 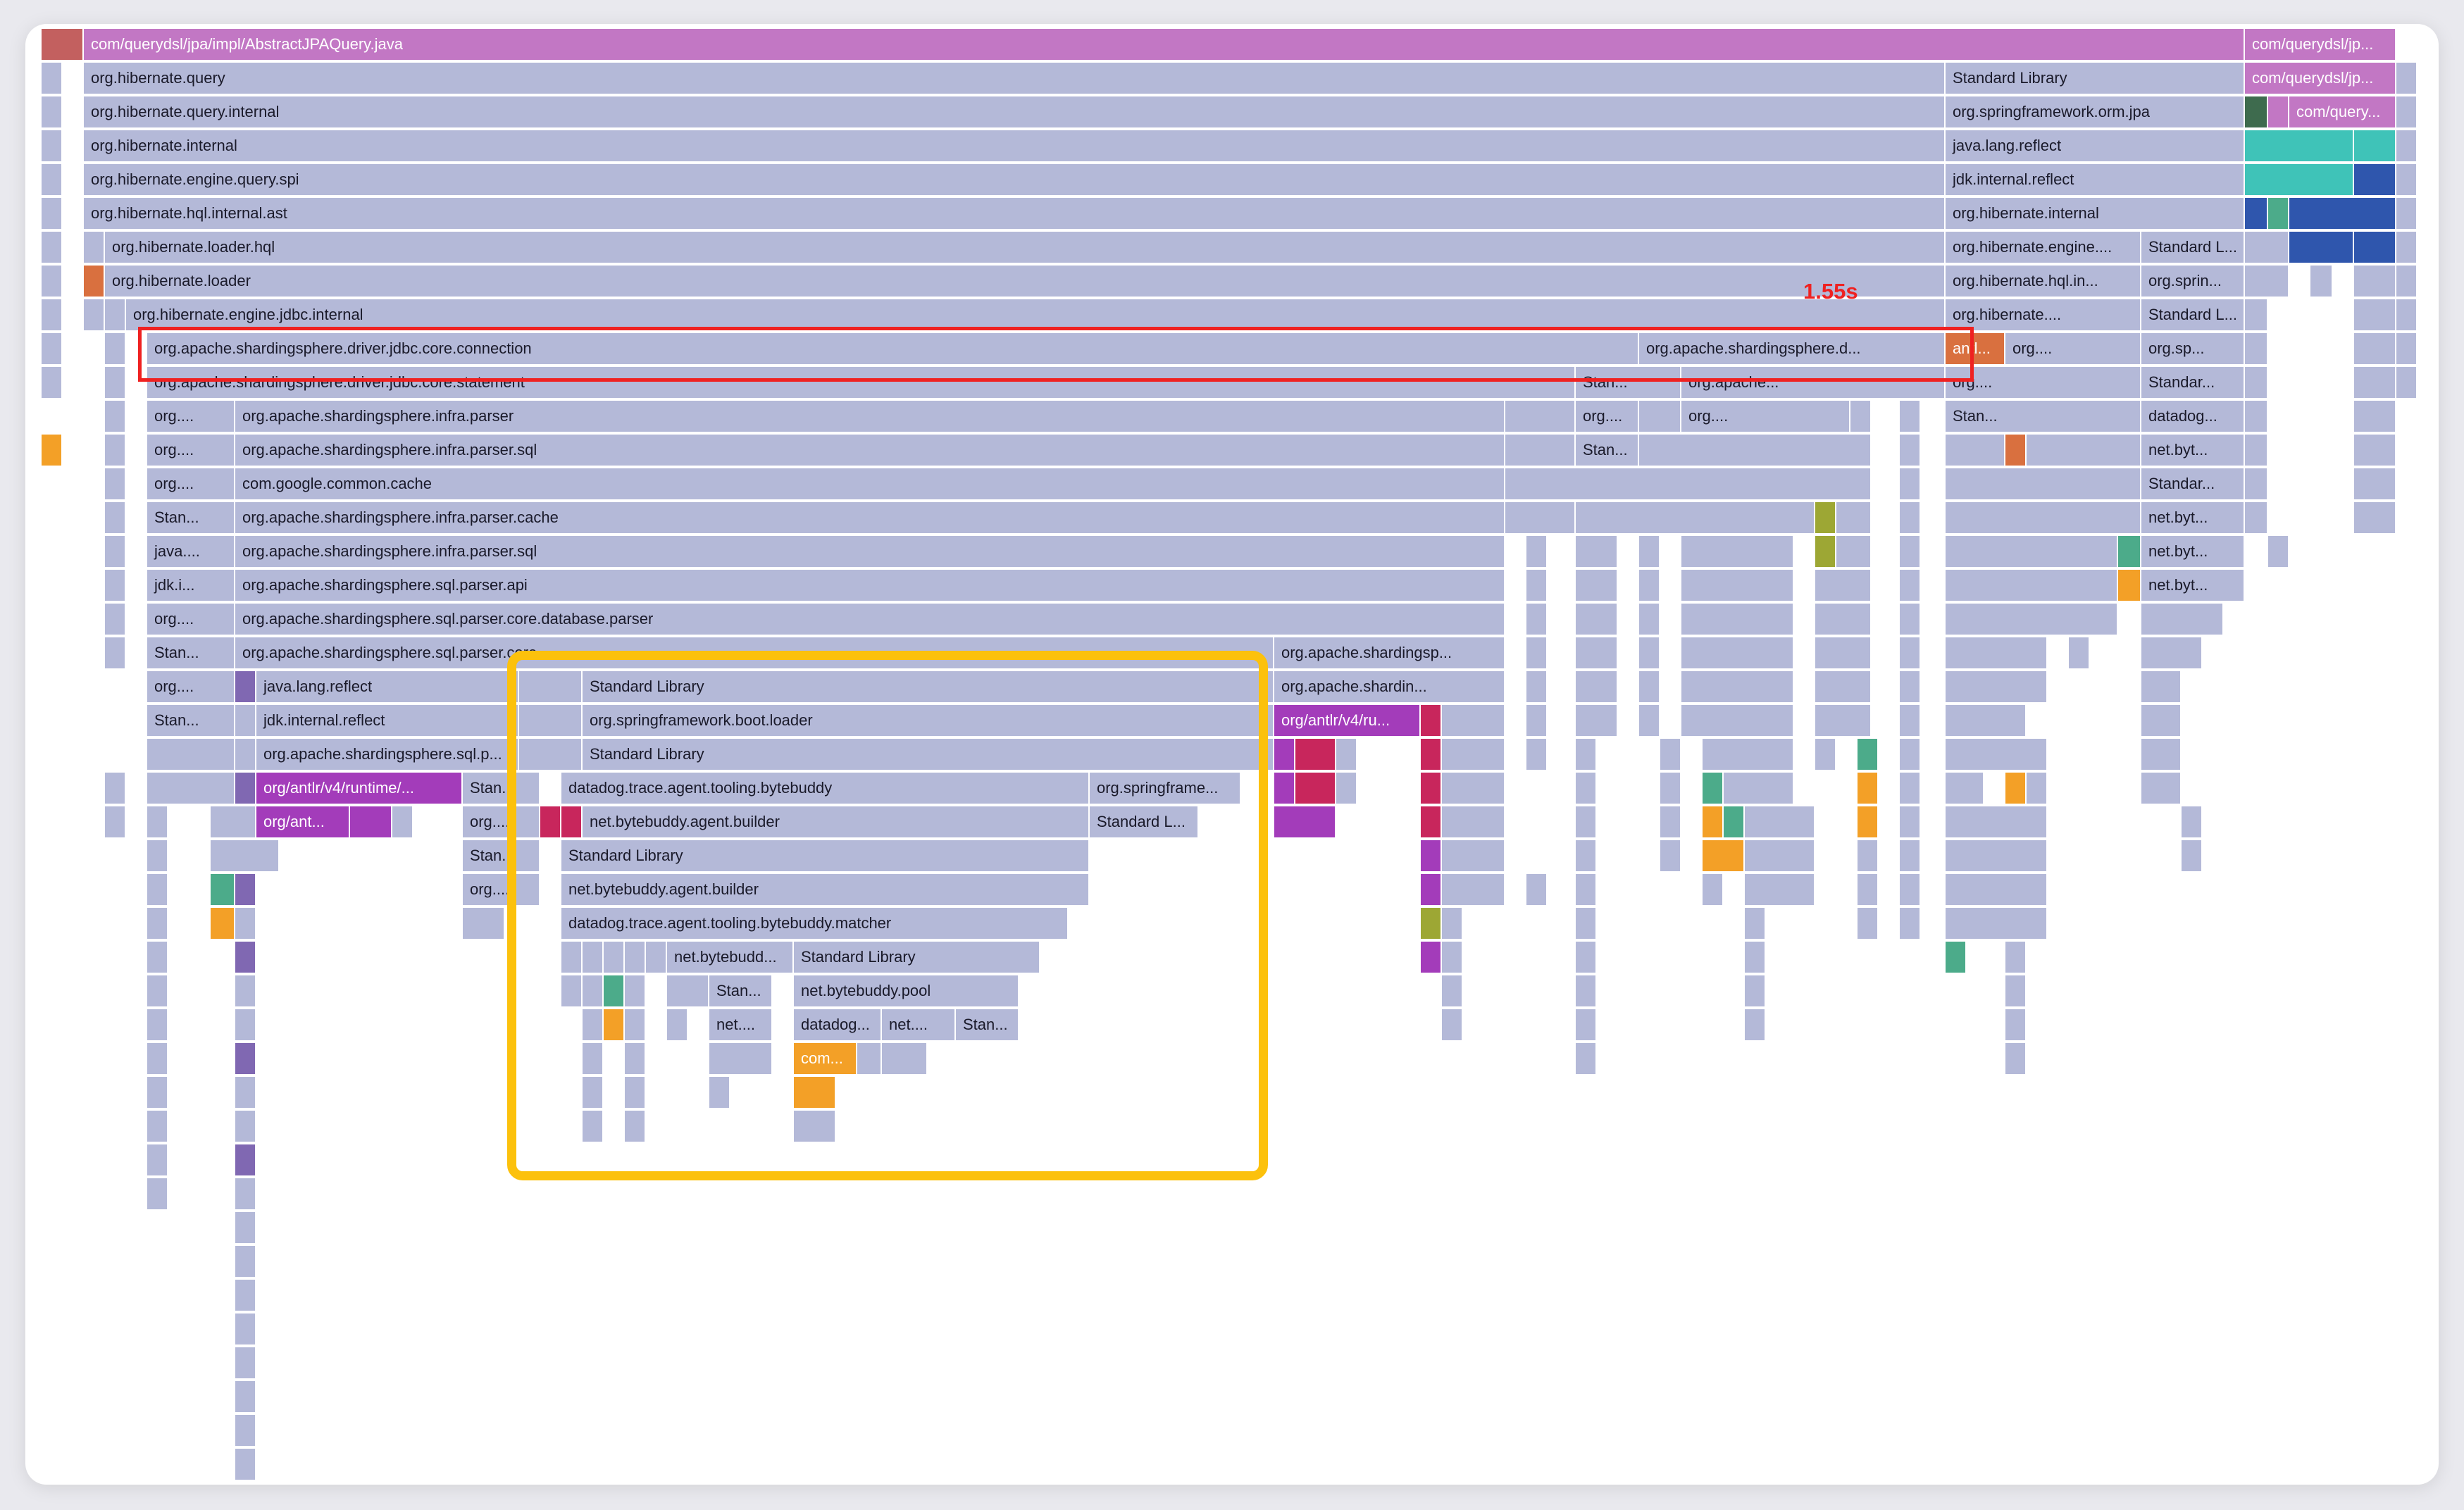 What do you see at coordinates (825, 788) in the screenshot?
I see `flame-frame: datadog.trace.agent.tooling.bytebuddy` at bounding box center [825, 788].